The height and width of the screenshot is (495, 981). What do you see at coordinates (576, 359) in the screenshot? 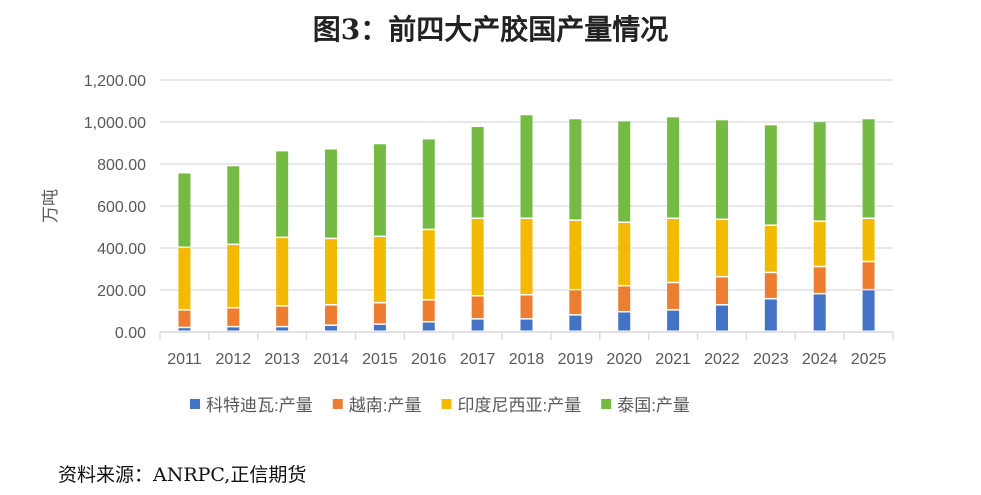
I see `x-tick-label: 2019` at bounding box center [576, 359].